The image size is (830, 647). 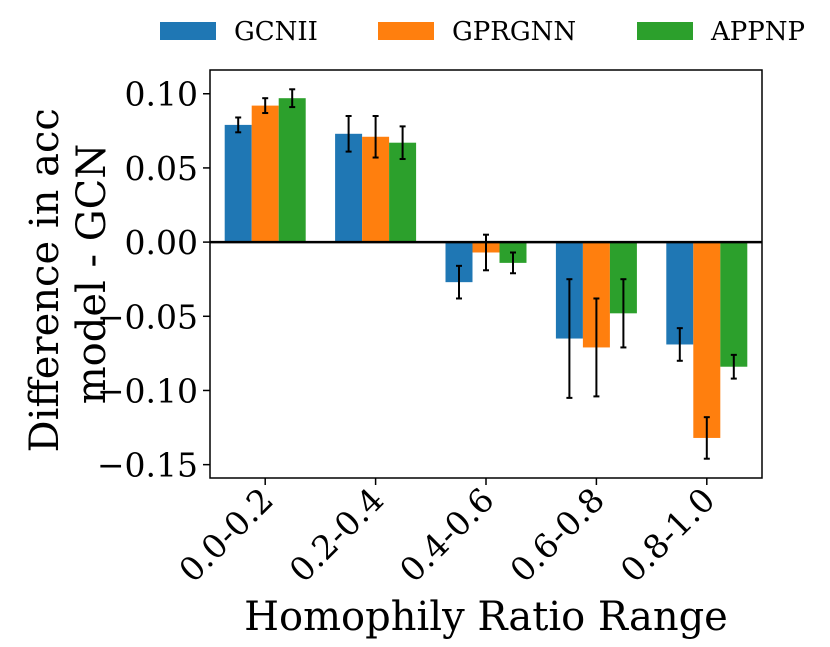 I want to click on y-axis-label-line-2: model - GCN, so click(x=92, y=274).